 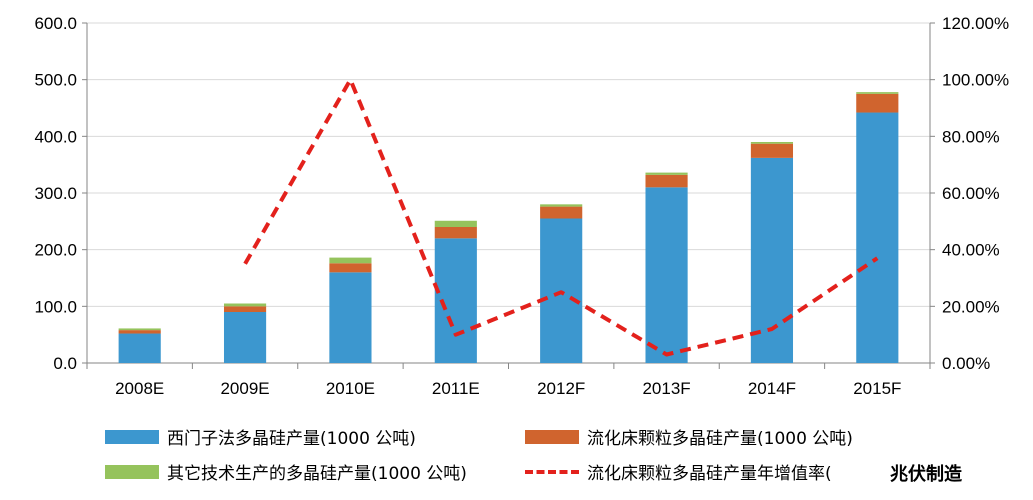 What do you see at coordinates (966, 363) in the screenshot?
I see `y-right-tick-label: 0.00%` at bounding box center [966, 363].